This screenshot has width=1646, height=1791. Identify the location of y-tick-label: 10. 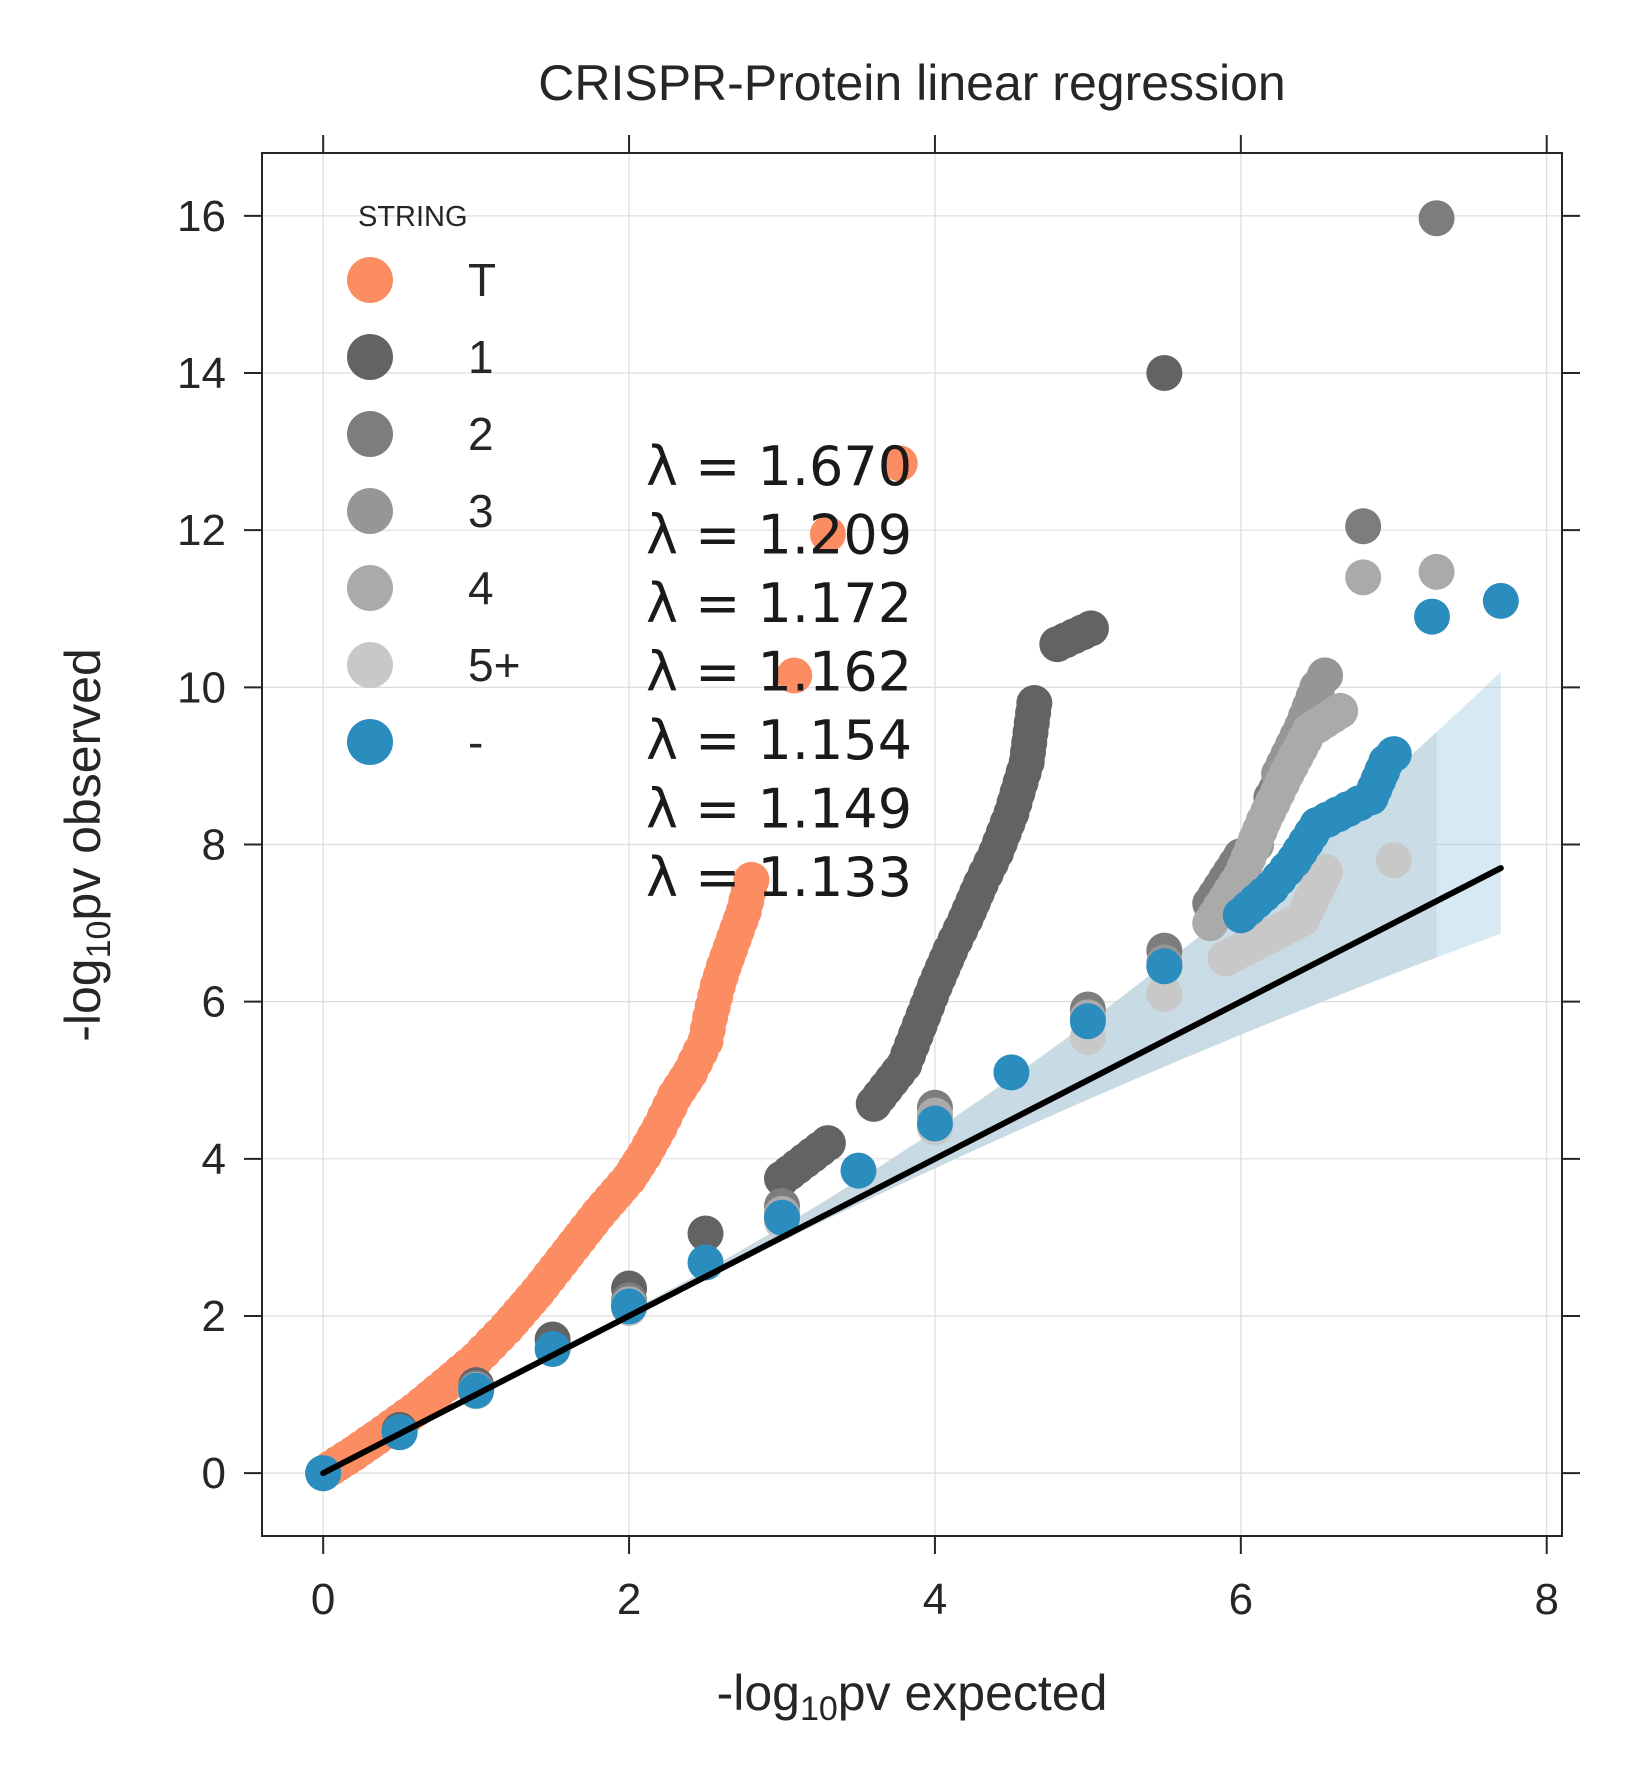
(201, 687).